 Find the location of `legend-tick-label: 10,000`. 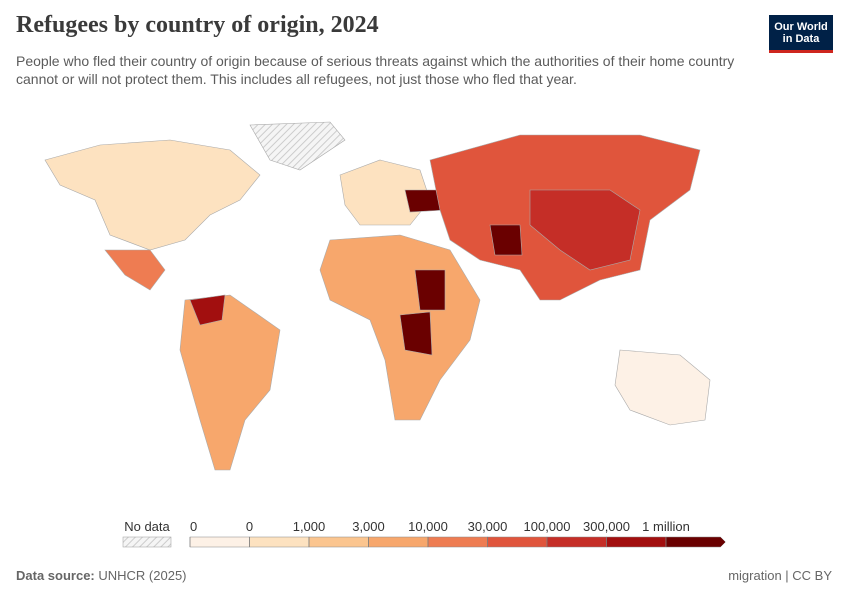

legend-tick-label: 10,000 is located at coordinates (428, 526).